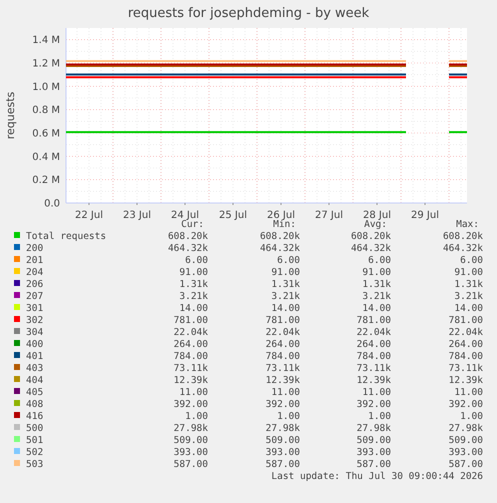 This screenshot has height=503, width=497. What do you see at coordinates (329, 215) in the screenshot?
I see `x-tick-label: 27 Jul` at bounding box center [329, 215].